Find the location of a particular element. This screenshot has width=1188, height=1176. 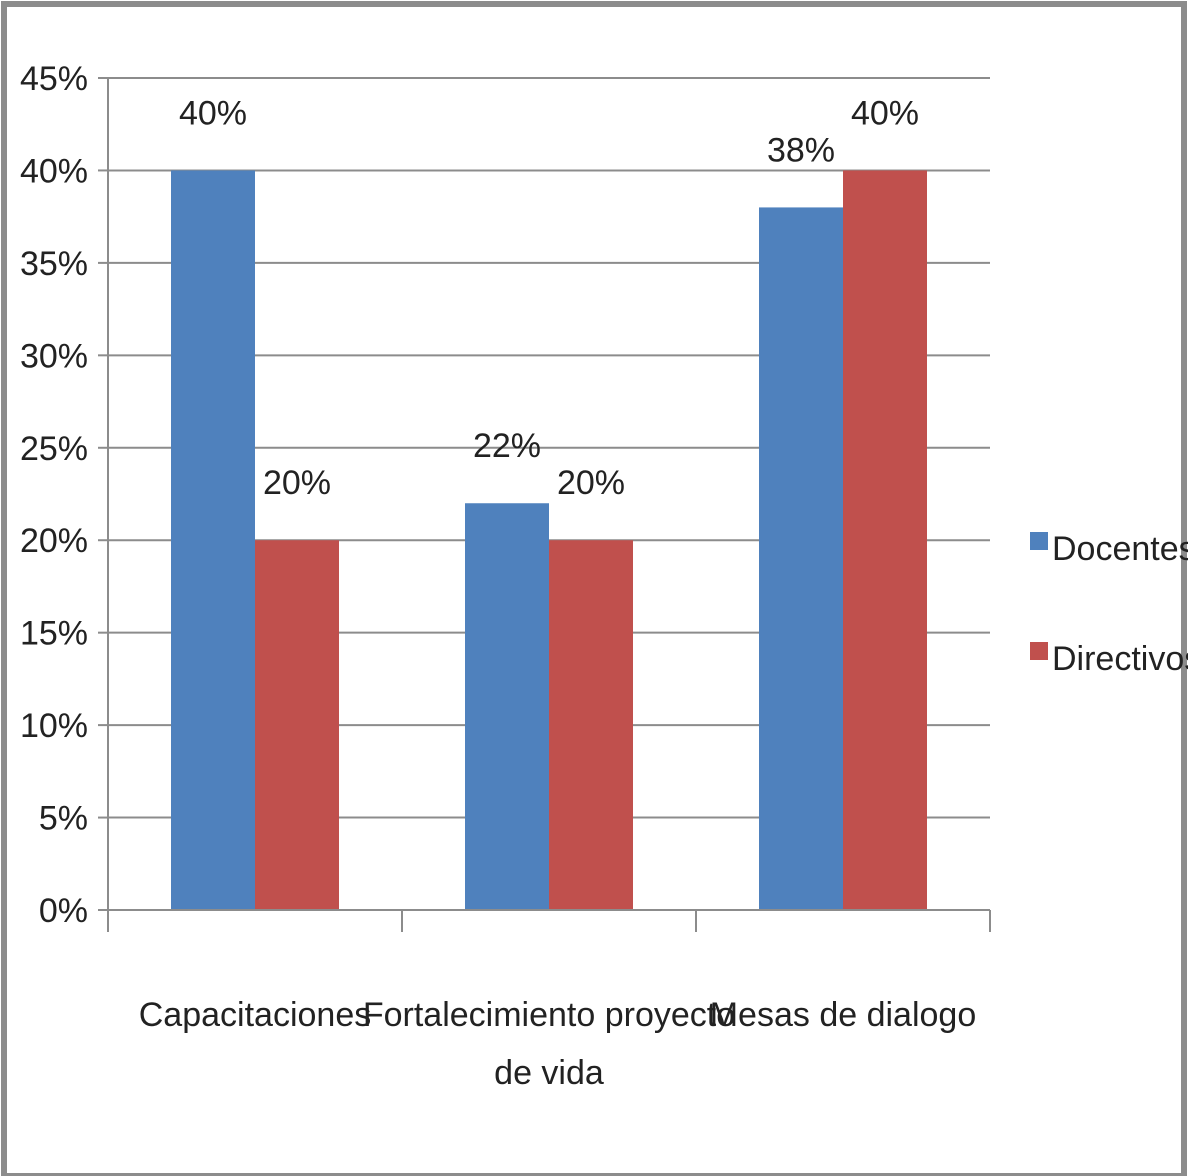

legend: Docentes Directivos is located at coordinates (1109, 604).